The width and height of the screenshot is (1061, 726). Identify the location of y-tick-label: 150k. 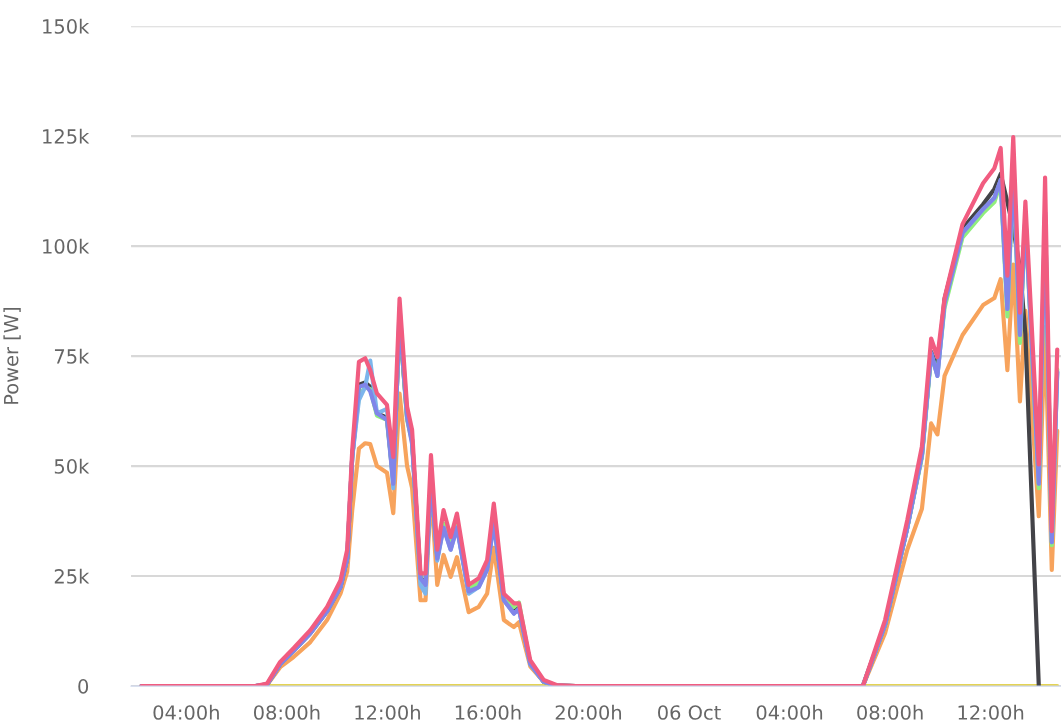
(66, 26).